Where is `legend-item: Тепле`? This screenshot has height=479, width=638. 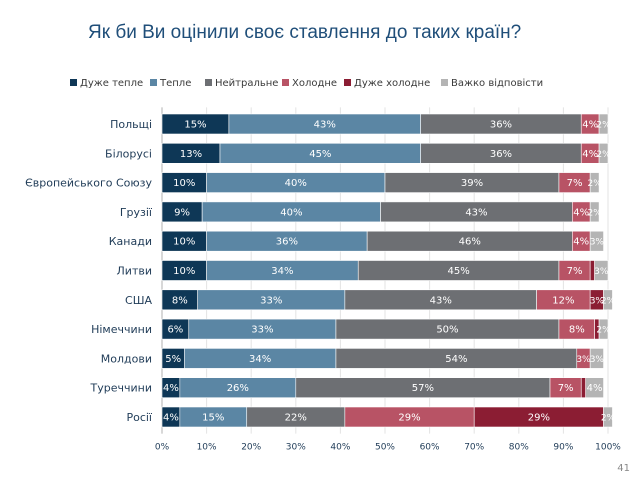
legend-item: Тепле is located at coordinates (170, 83).